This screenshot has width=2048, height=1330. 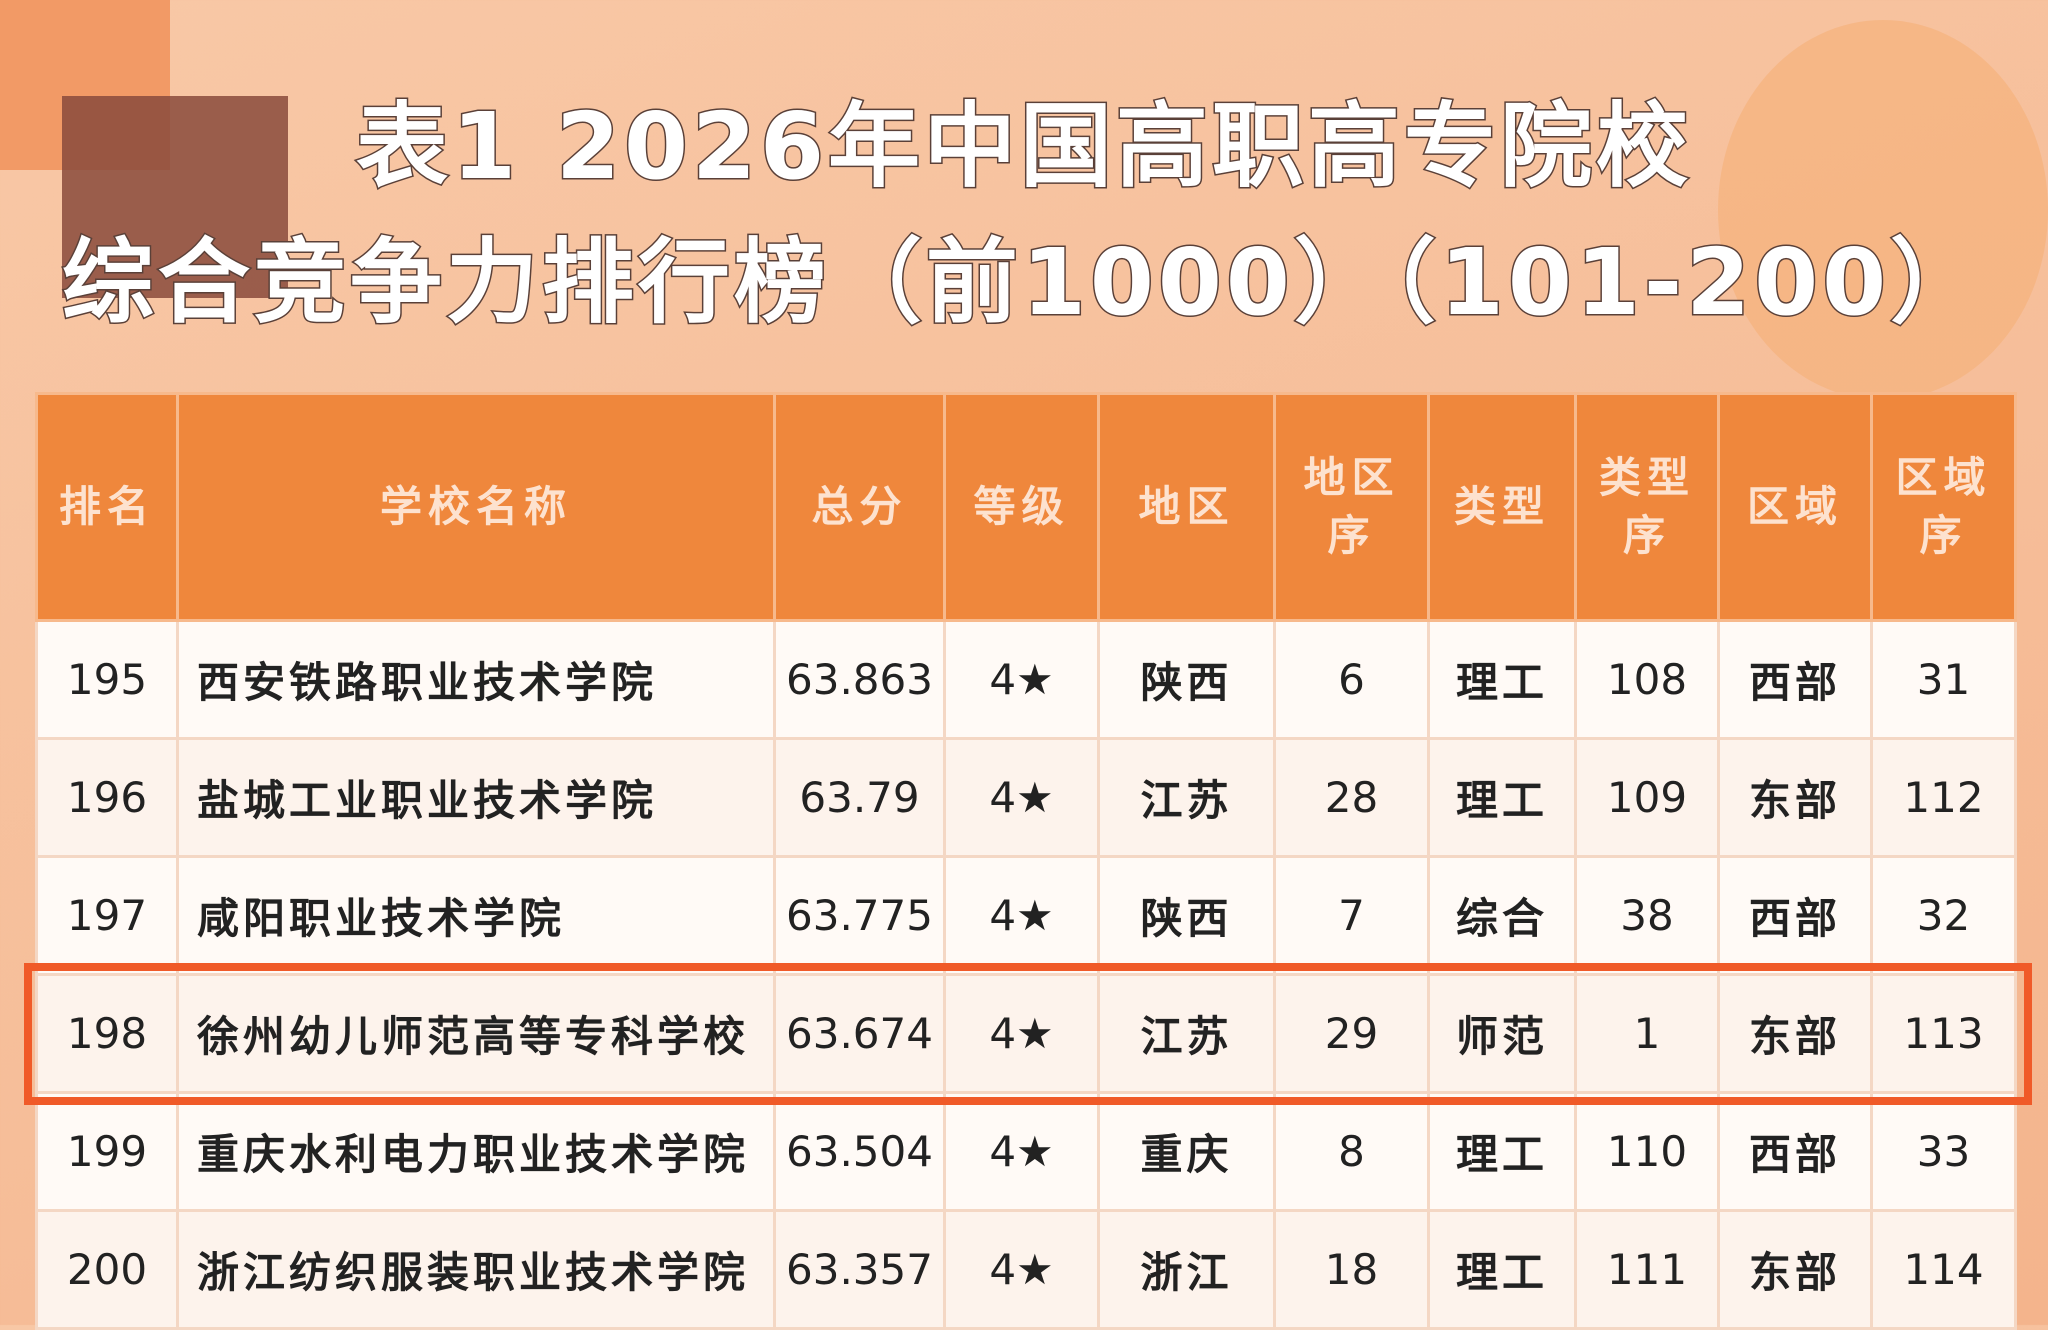 I want to click on table-cell: 110, so click(x=1647, y=1151).